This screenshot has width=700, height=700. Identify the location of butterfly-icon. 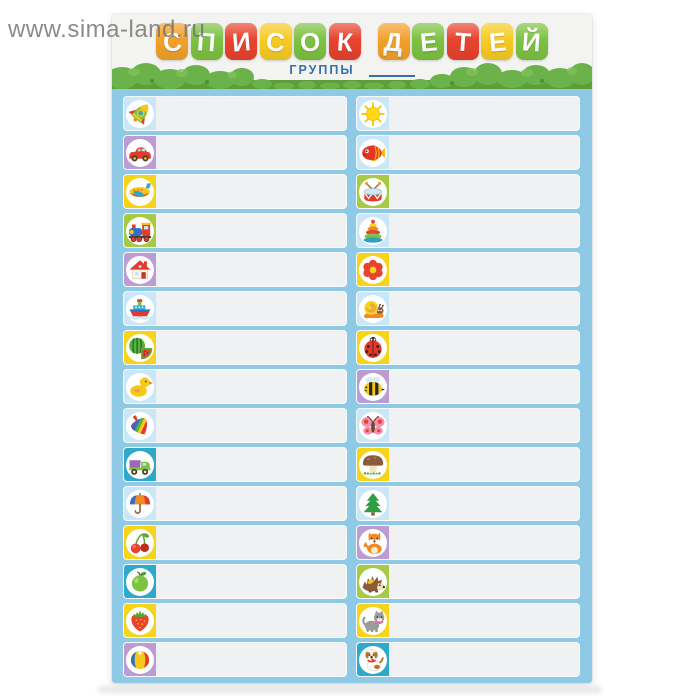
(373, 426).